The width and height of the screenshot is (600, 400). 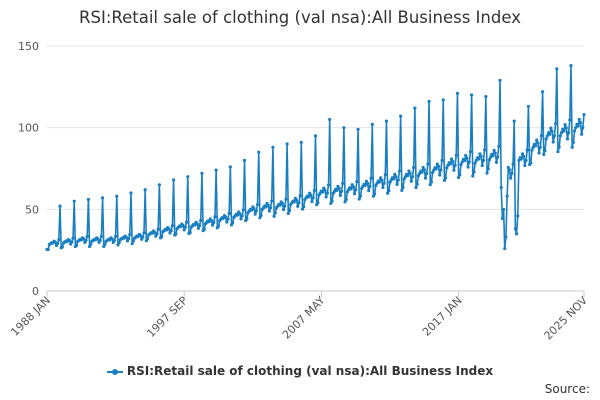 What do you see at coordinates (28, 46) in the screenshot?
I see `y-tick-label: 150` at bounding box center [28, 46].